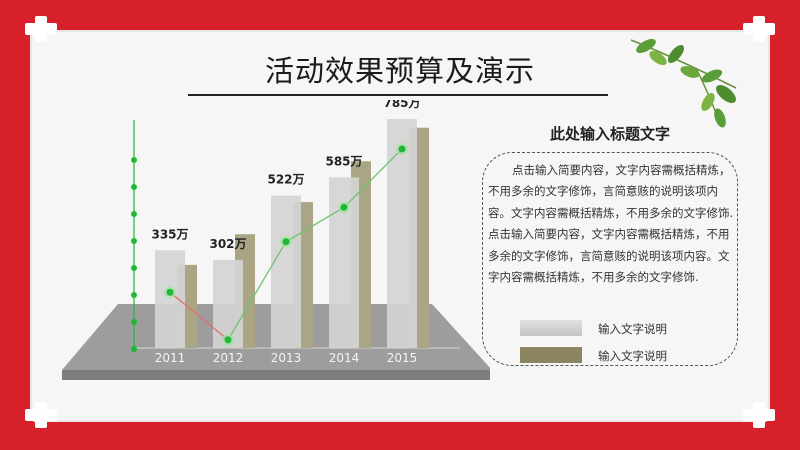  What do you see at coordinates (344, 358) in the screenshot?
I see `category-label: 2014` at bounding box center [344, 358].